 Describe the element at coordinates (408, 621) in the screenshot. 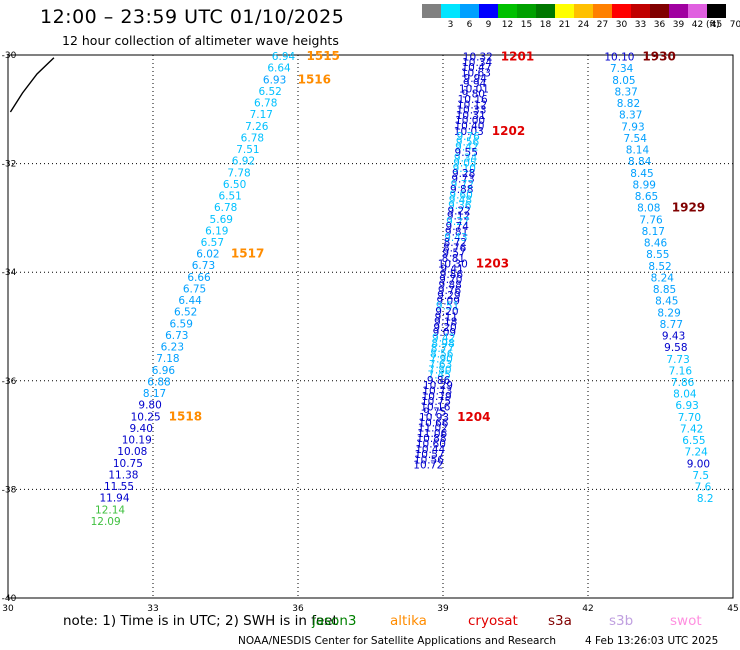

I see `satellite-legend-altika: altika` at that location.